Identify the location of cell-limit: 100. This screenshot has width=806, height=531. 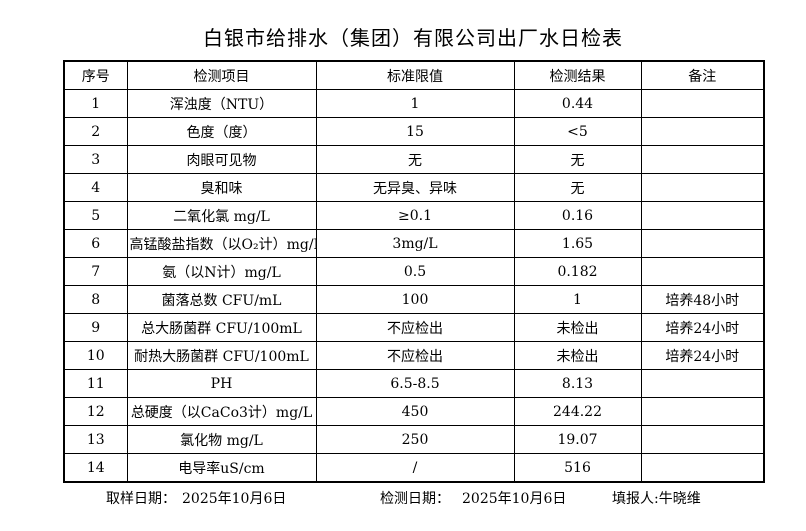
(415, 299).